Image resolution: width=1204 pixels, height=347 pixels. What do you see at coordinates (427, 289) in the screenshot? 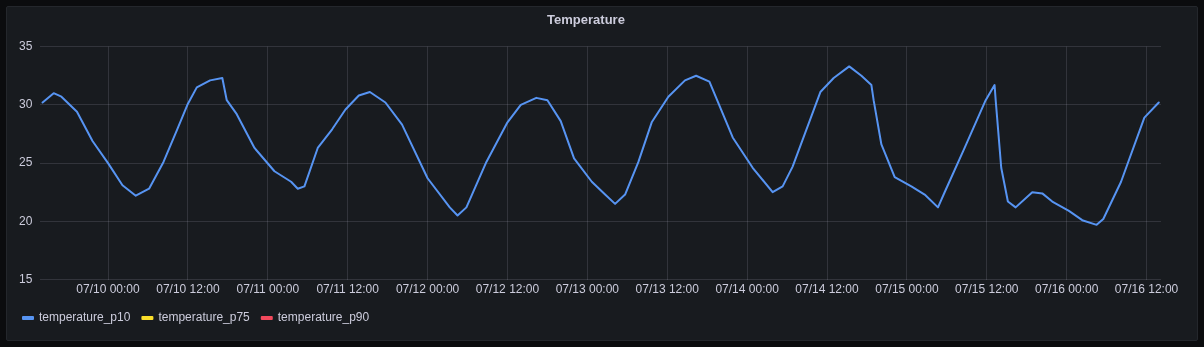
I see `x-tick-label: 07/12 00:00` at bounding box center [427, 289].